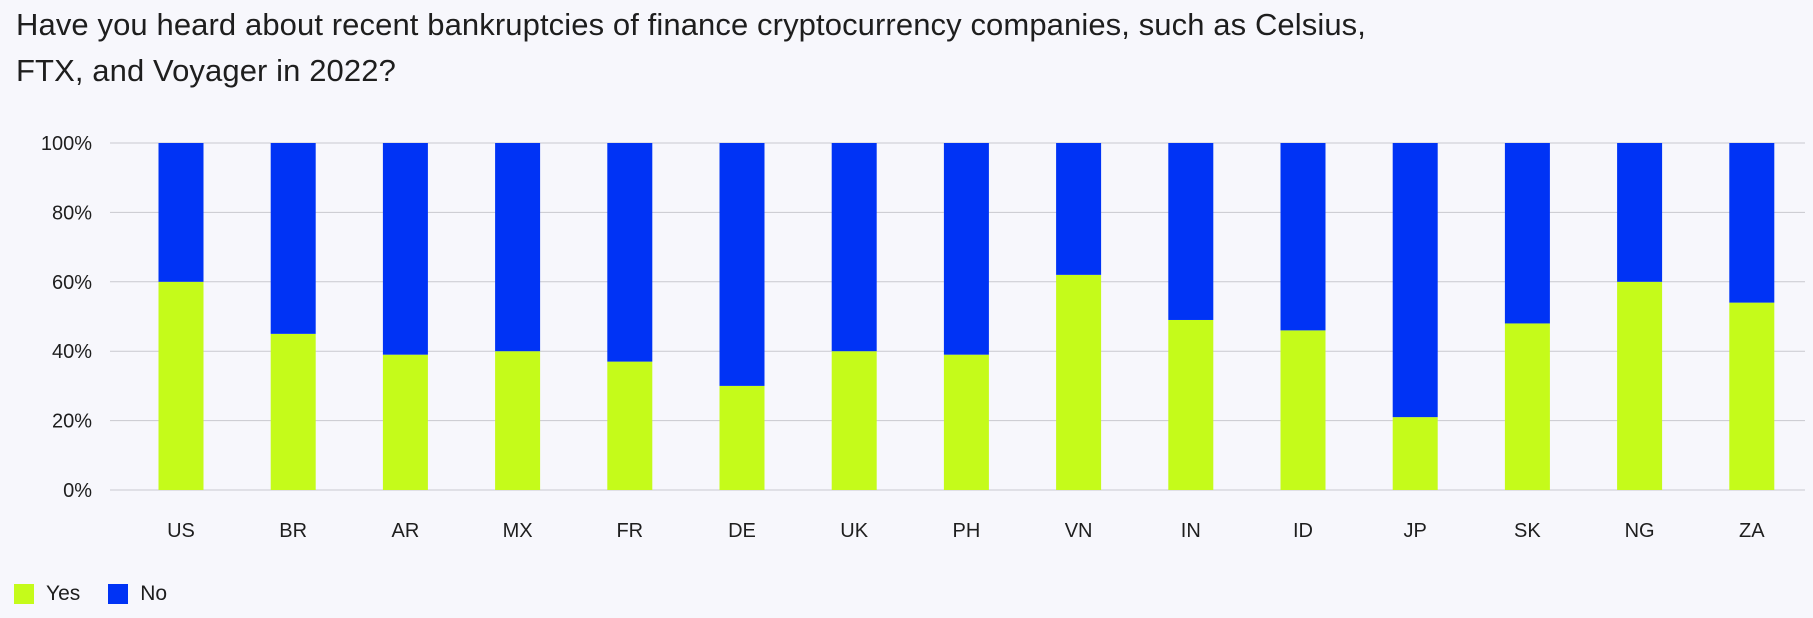 This screenshot has height=618, width=1813. Describe the element at coordinates (966, 249) in the screenshot. I see `bar-no-ph` at that location.